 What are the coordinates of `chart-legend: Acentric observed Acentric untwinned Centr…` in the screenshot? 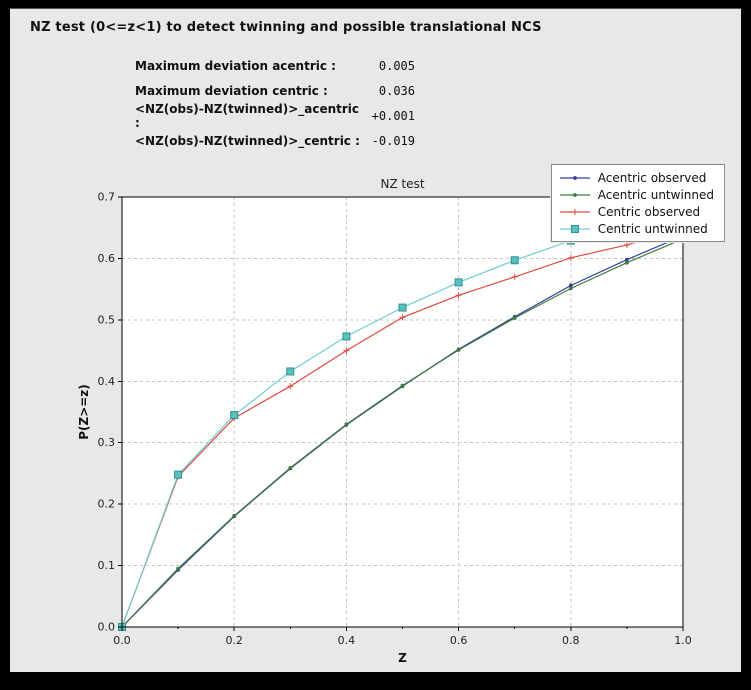 It's located at (637, 203).